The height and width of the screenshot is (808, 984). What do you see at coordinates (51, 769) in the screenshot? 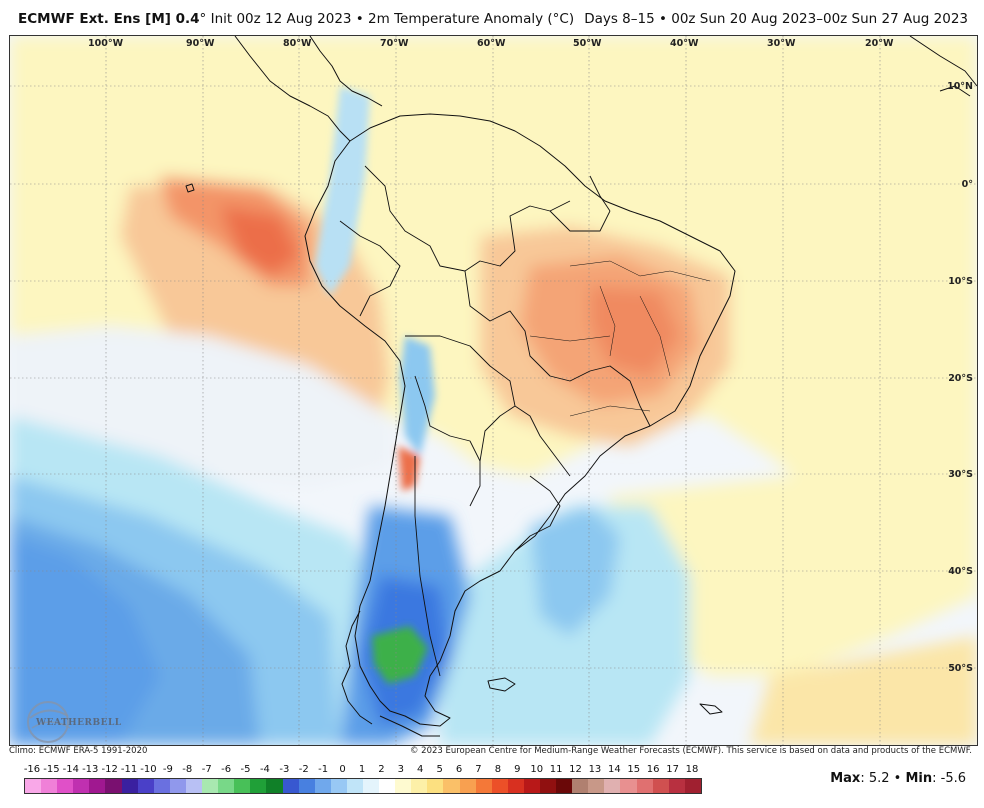
I see `colorbar-tick-label: -15` at bounding box center [51, 769].